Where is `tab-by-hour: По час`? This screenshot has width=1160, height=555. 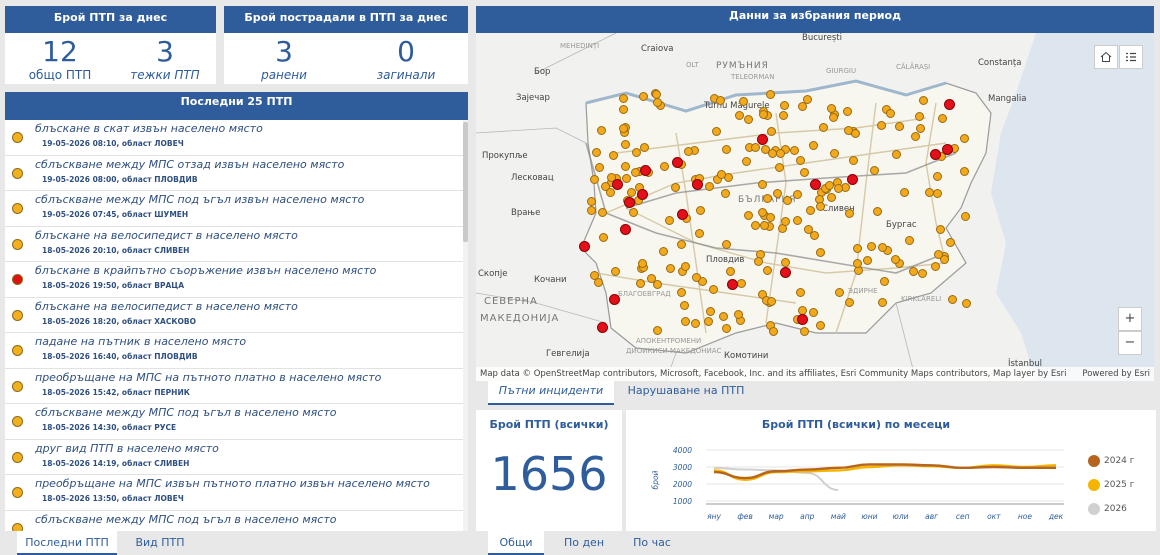
tab-by-hour: По час is located at coordinates (652, 542).